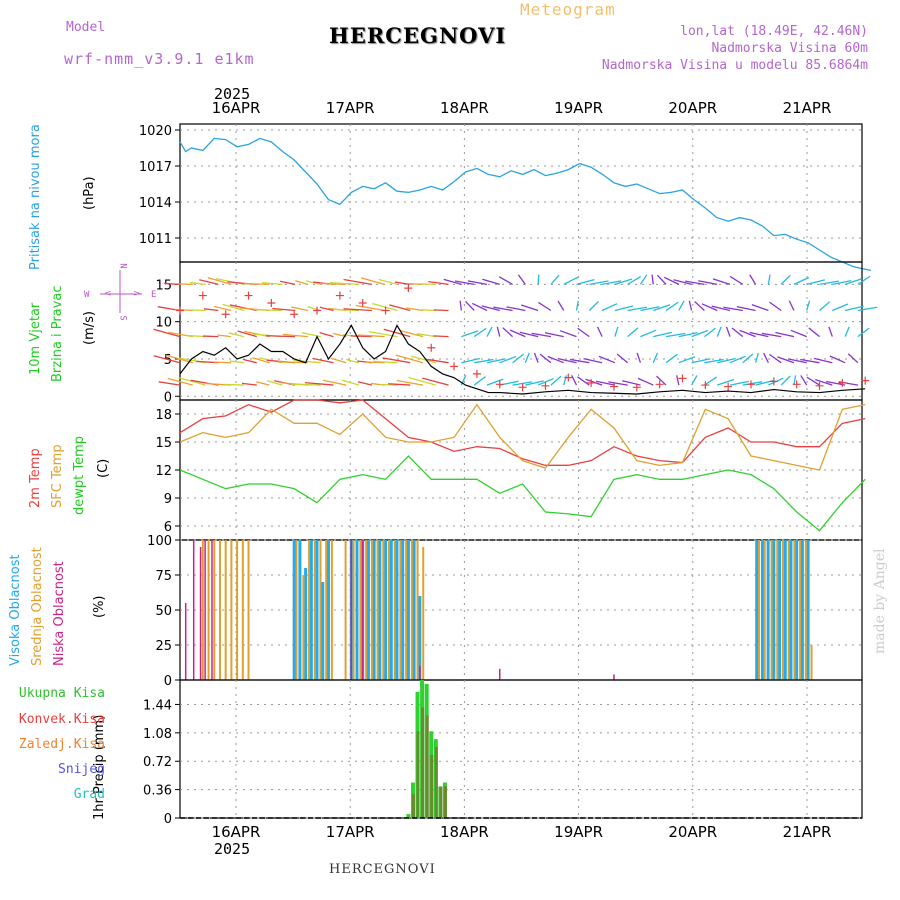 The width and height of the screenshot is (900, 900). I want to click on compass-icon: N W E S < >, so click(120, 293).